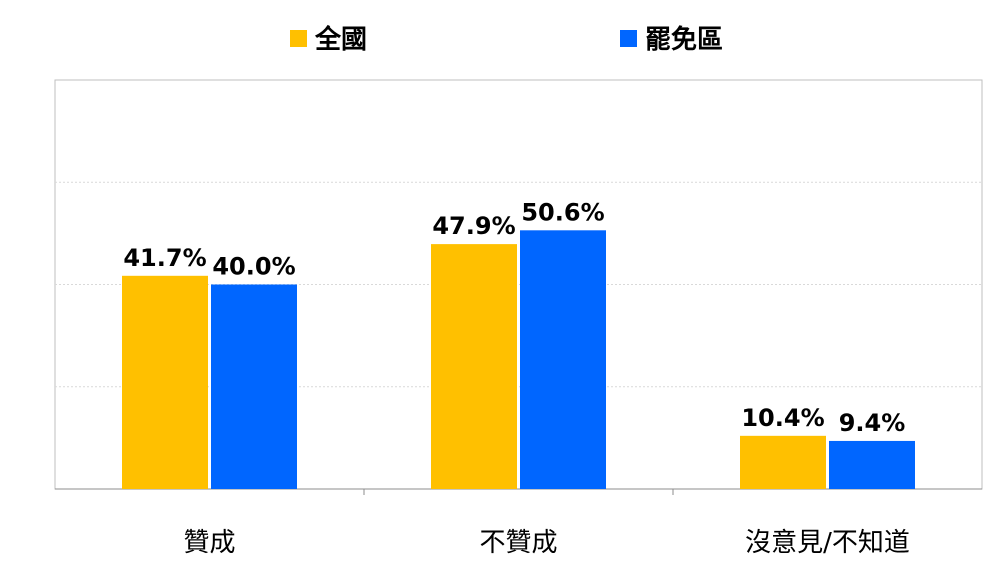 This screenshot has width=998, height=570. Describe the element at coordinates (684, 39) in the screenshot. I see `legend-label-1: 罷免區` at that location.